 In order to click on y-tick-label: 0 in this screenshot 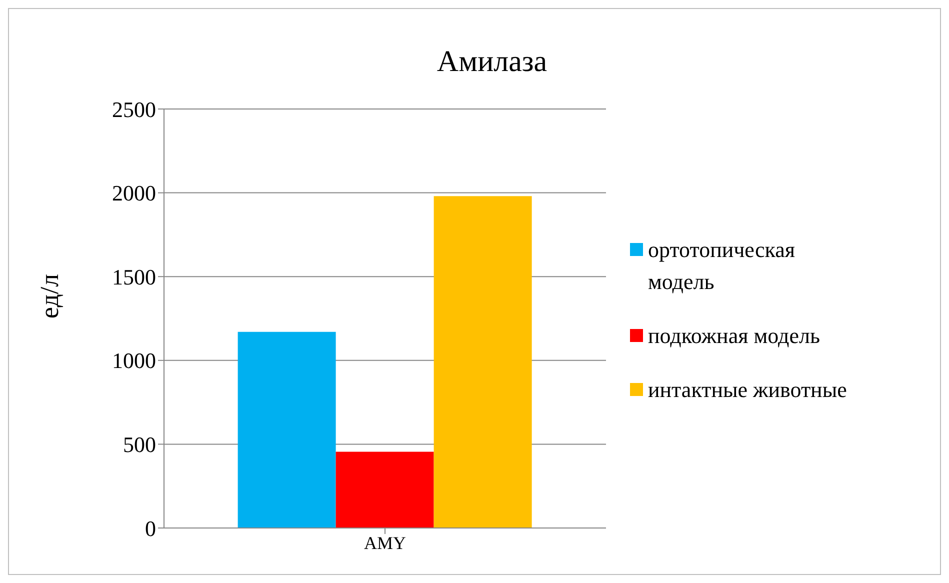, I will do `click(150, 528)`.